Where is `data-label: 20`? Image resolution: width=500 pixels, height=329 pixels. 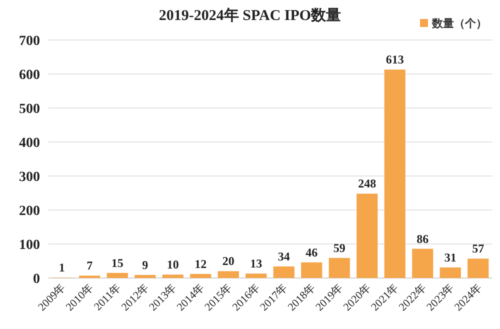
data-label: 20 is located at coordinates (228, 261).